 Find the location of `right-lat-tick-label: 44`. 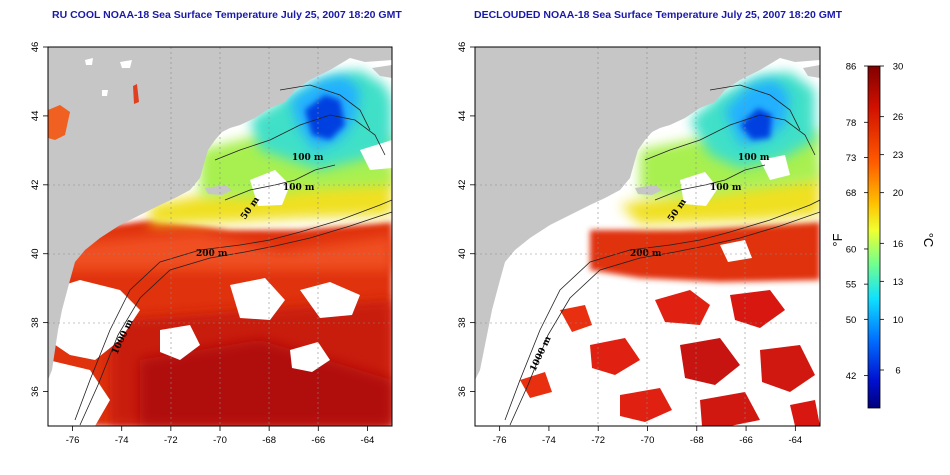

right-lat-tick-label: 44 is located at coordinates (462, 116).